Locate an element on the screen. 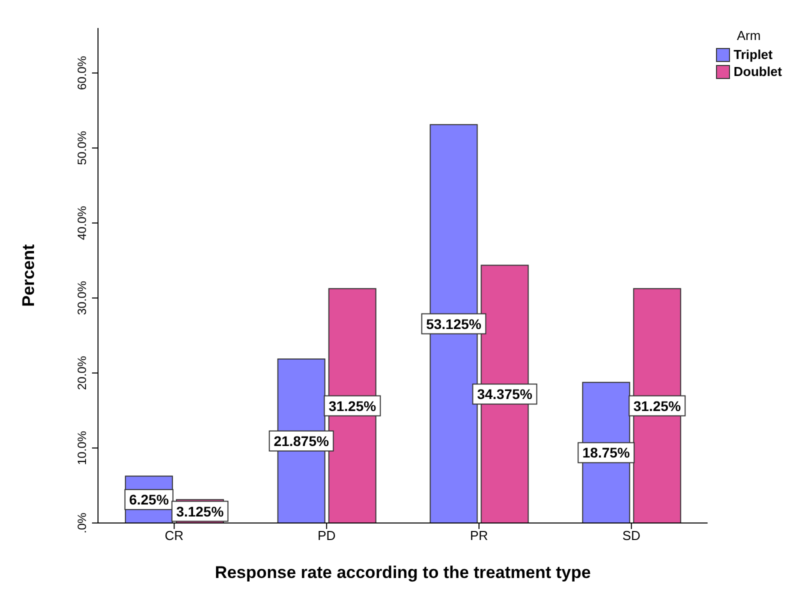 This screenshot has height=603, width=800. y-axis-title: Percent is located at coordinates (28, 275).